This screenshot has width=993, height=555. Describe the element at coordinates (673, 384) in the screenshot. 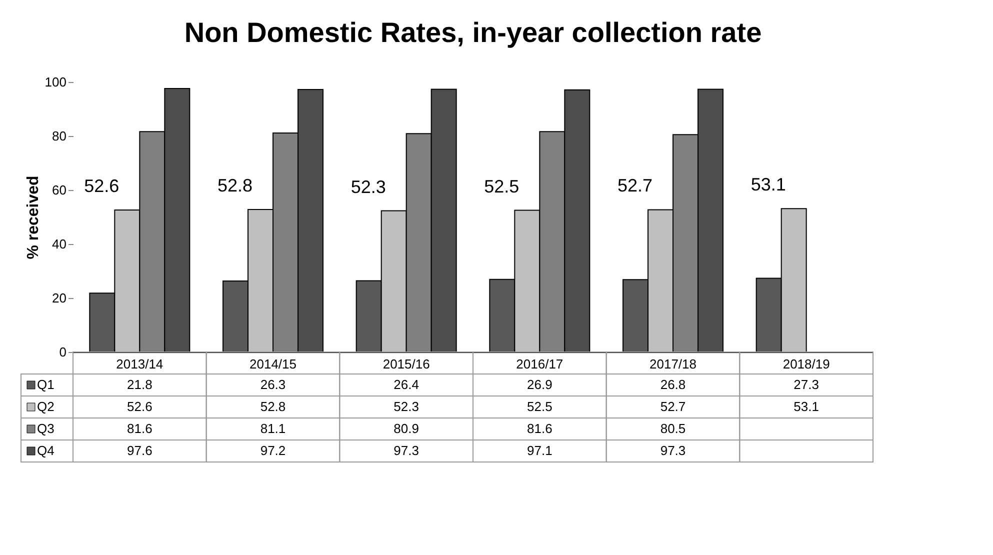

I see `data-label: 26.8` at that location.